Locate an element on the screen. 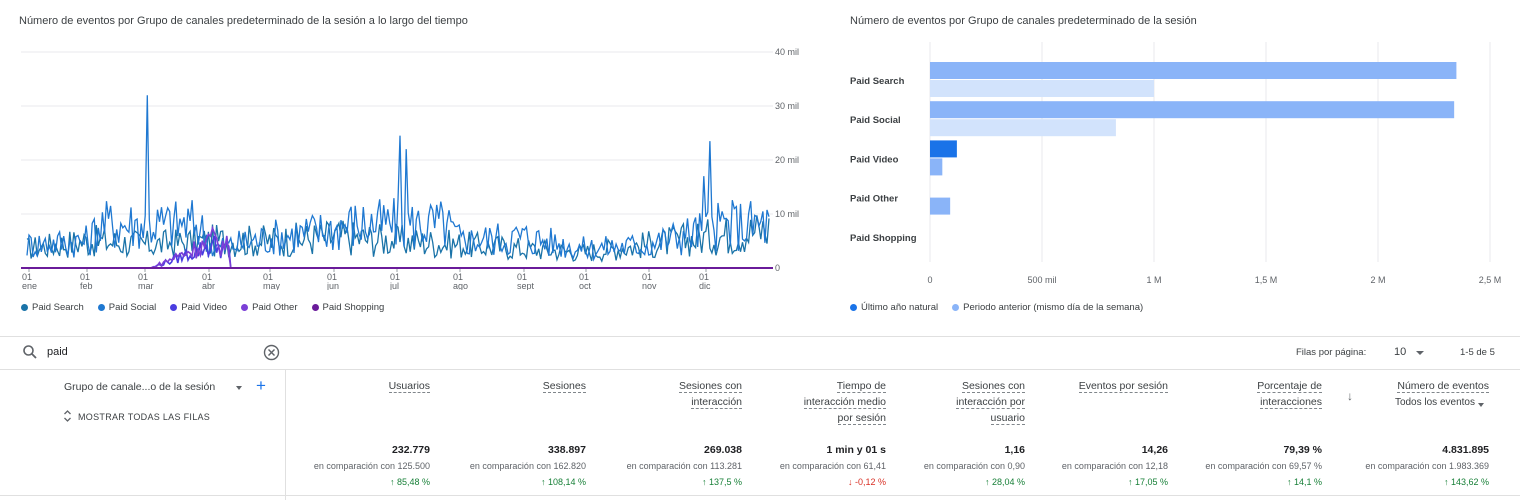 This screenshot has height=500, width=1520. metric-header-line: interacciones is located at coordinates (1291, 402).